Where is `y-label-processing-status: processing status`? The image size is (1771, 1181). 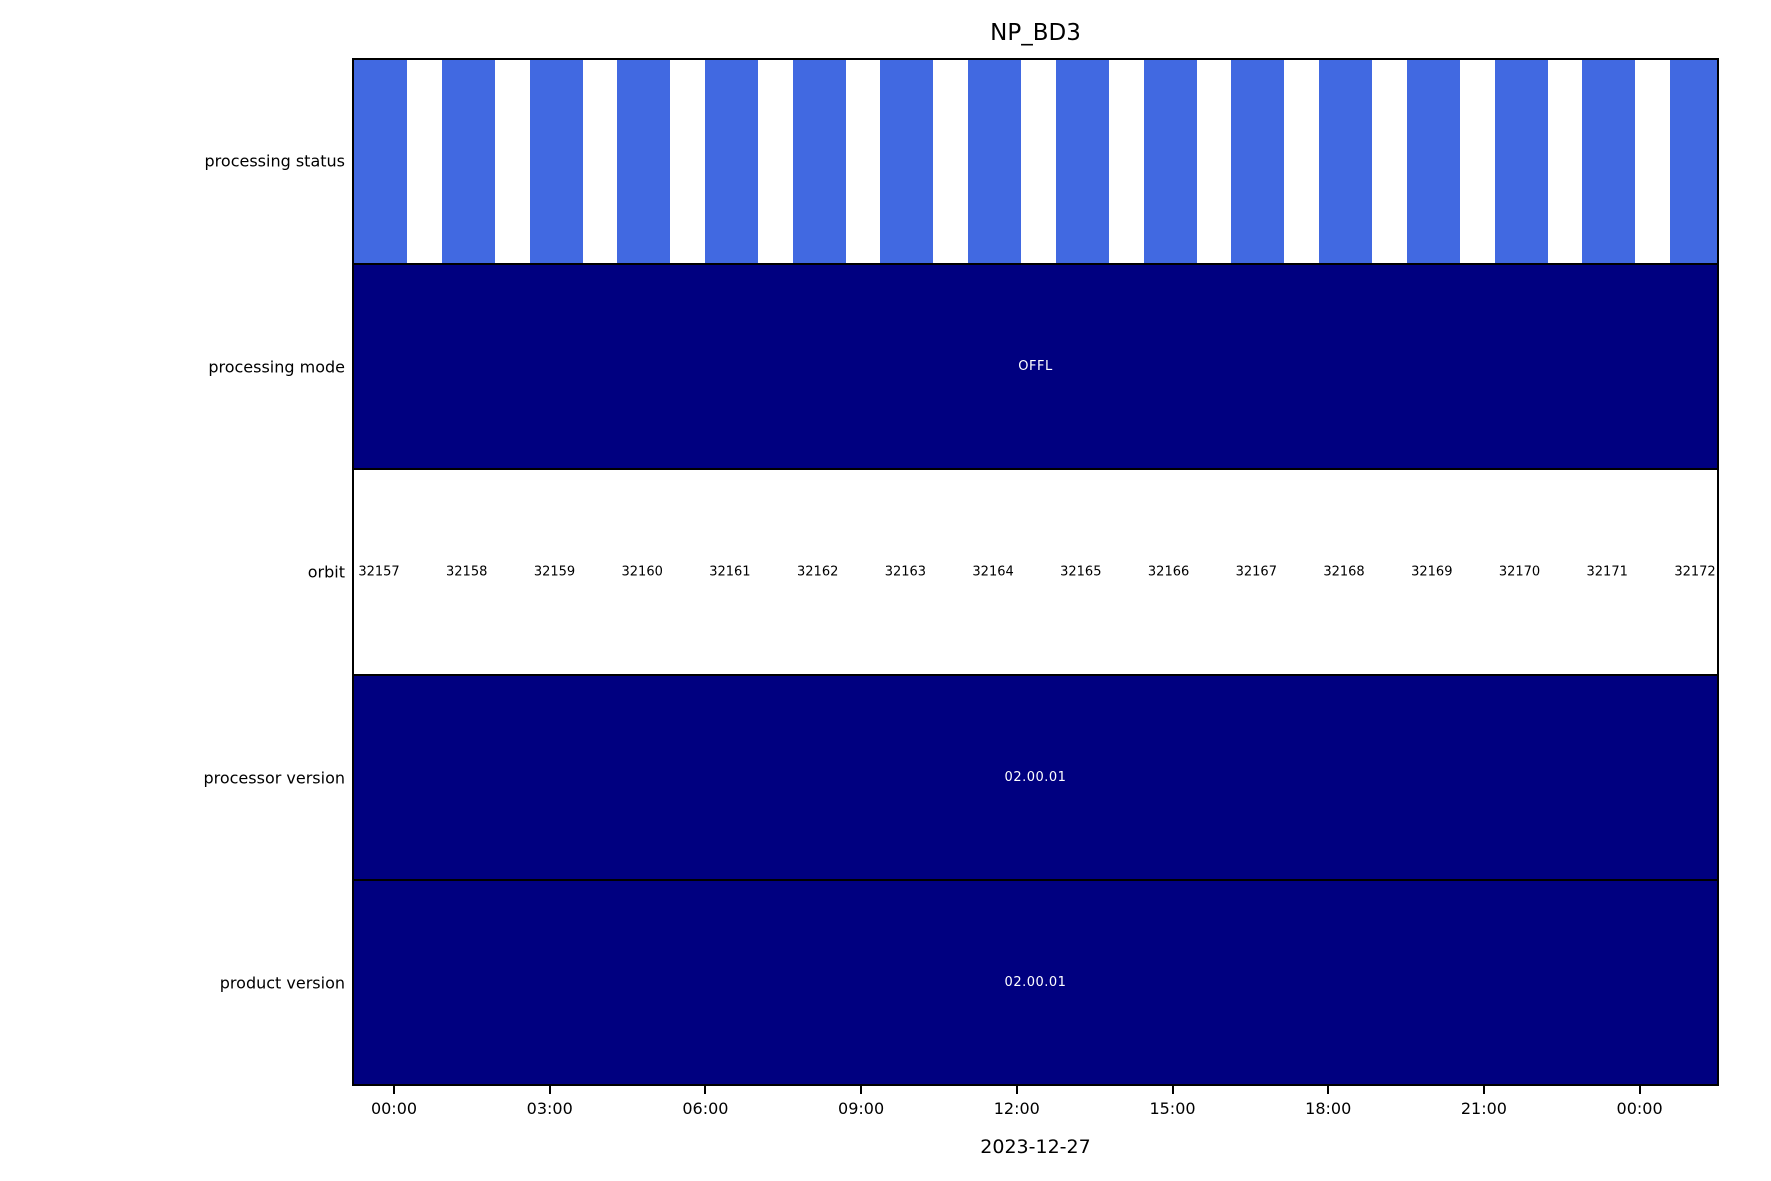 y-label-processing-status: processing status is located at coordinates (274, 161).